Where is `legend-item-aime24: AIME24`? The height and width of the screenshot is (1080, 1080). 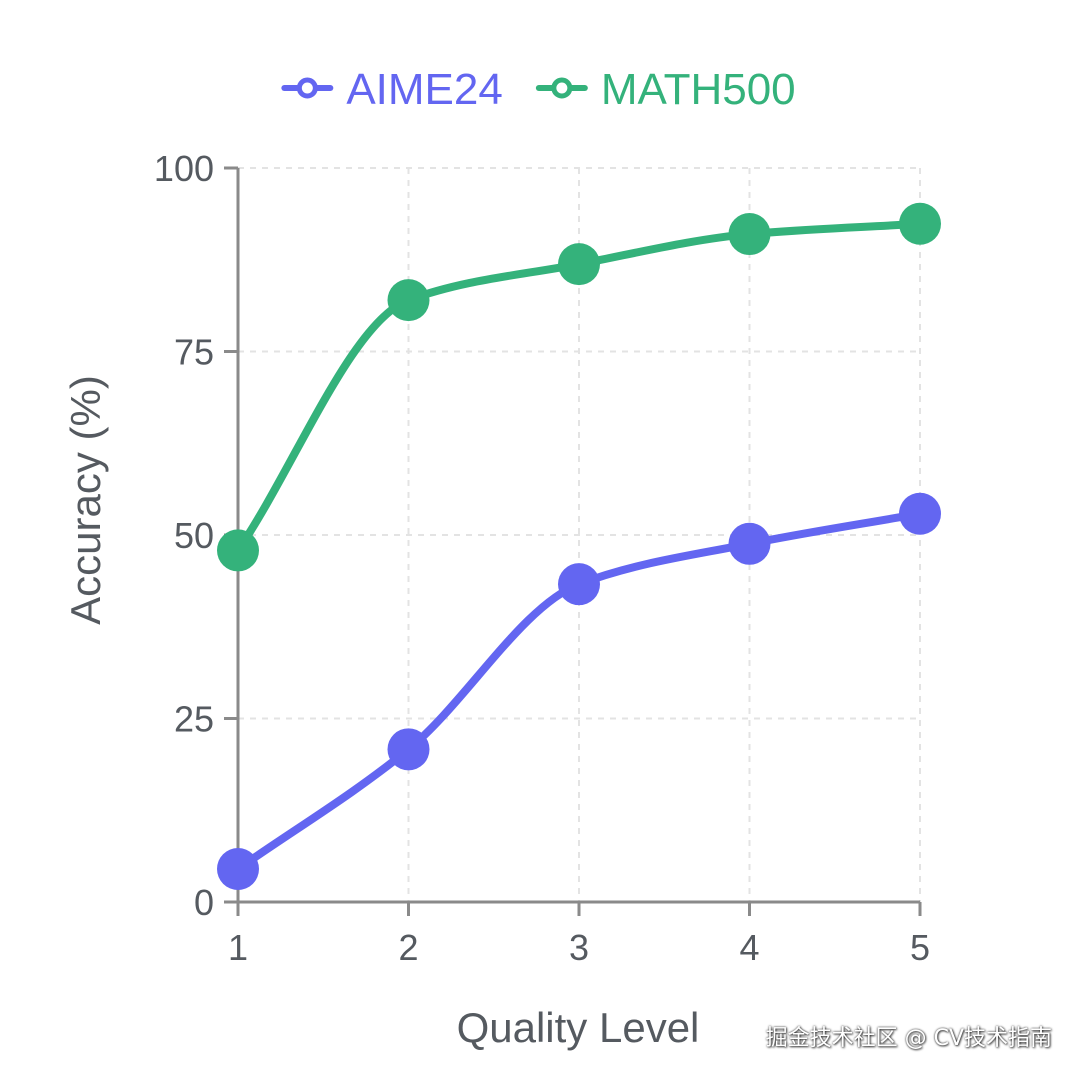
legend-item-aime24: AIME24 is located at coordinates (392, 89).